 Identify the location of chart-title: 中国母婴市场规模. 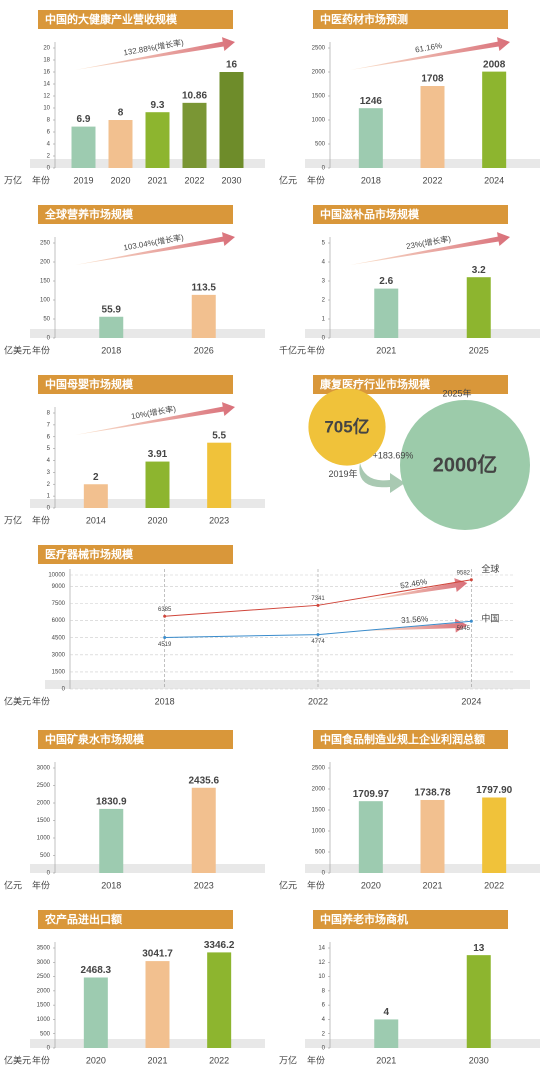
(89, 384).